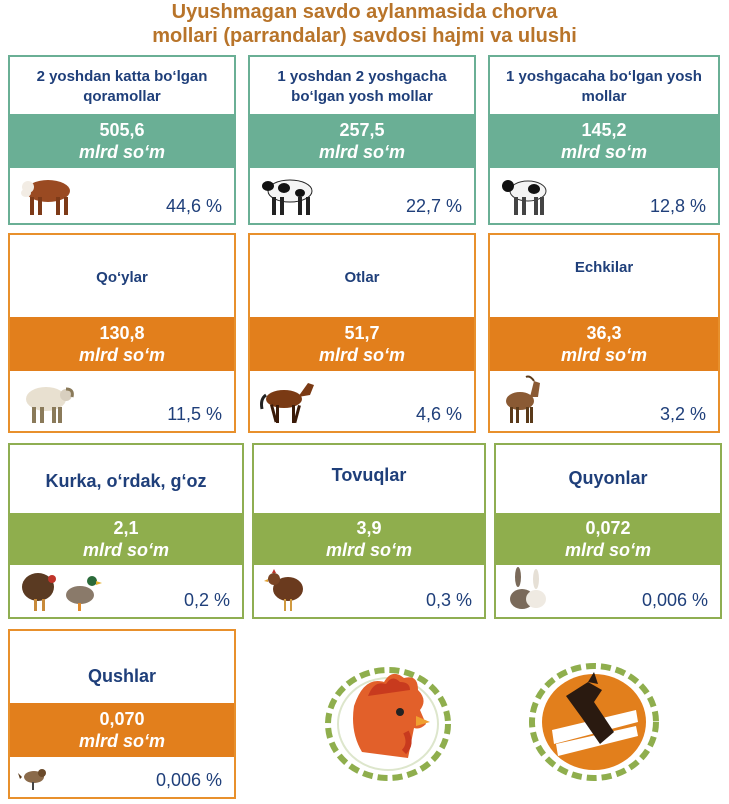 The height and width of the screenshot is (804, 729). I want to click on card-percent: 22,7 %, so click(433, 206).